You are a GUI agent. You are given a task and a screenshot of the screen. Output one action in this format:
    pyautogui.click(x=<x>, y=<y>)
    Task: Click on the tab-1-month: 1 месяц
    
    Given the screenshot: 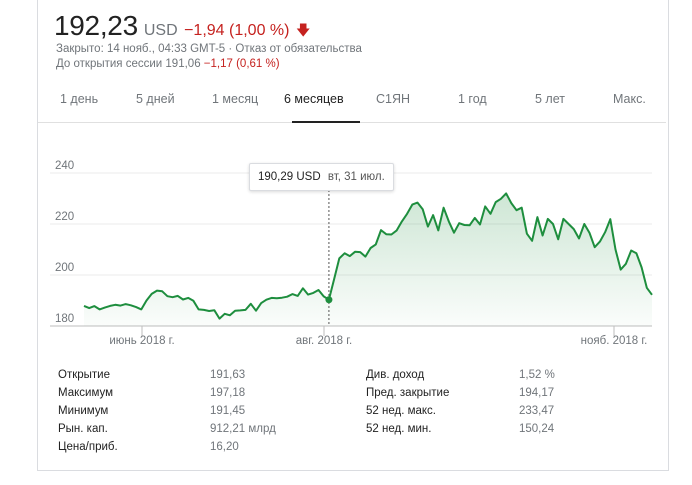 What is the action you would take?
    pyautogui.click(x=235, y=99)
    